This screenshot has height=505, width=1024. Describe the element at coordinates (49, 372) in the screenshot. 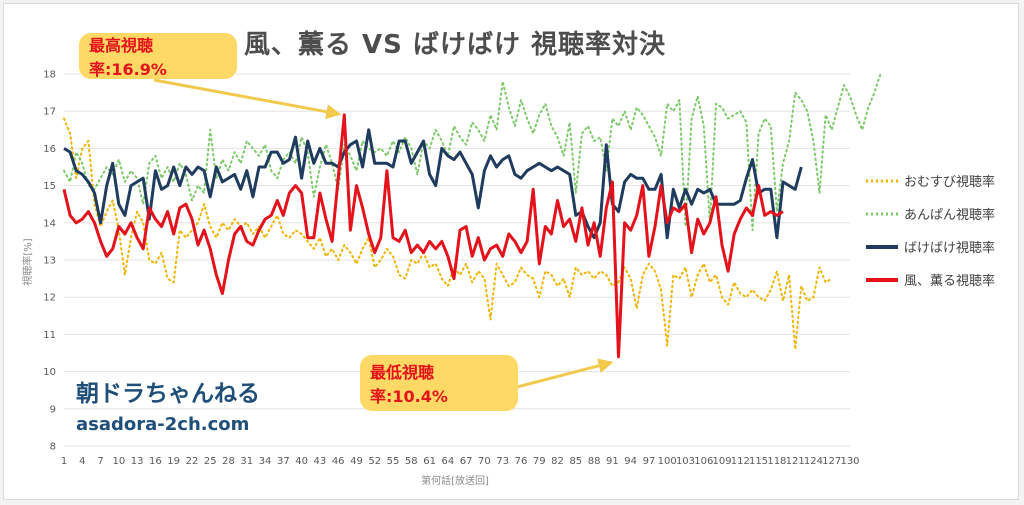

I see `y-tick-label: 10` at that location.